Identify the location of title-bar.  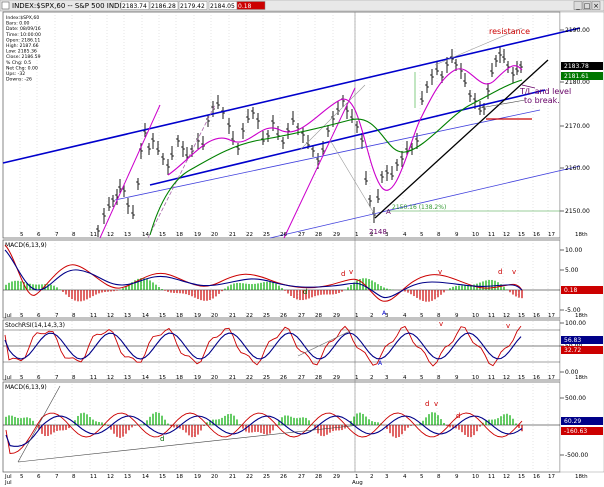
(302, 6).